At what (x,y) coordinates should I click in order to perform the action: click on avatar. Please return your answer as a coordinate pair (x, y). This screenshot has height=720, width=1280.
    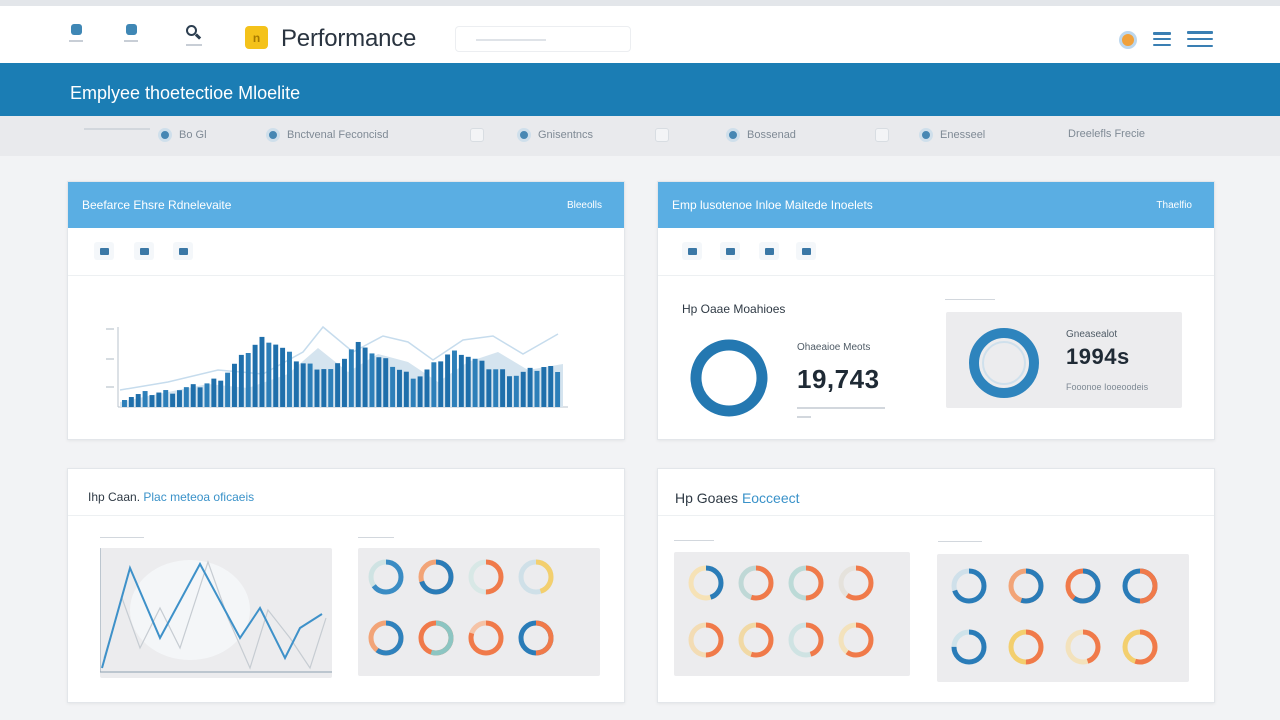
    Looking at the image, I should click on (1128, 40).